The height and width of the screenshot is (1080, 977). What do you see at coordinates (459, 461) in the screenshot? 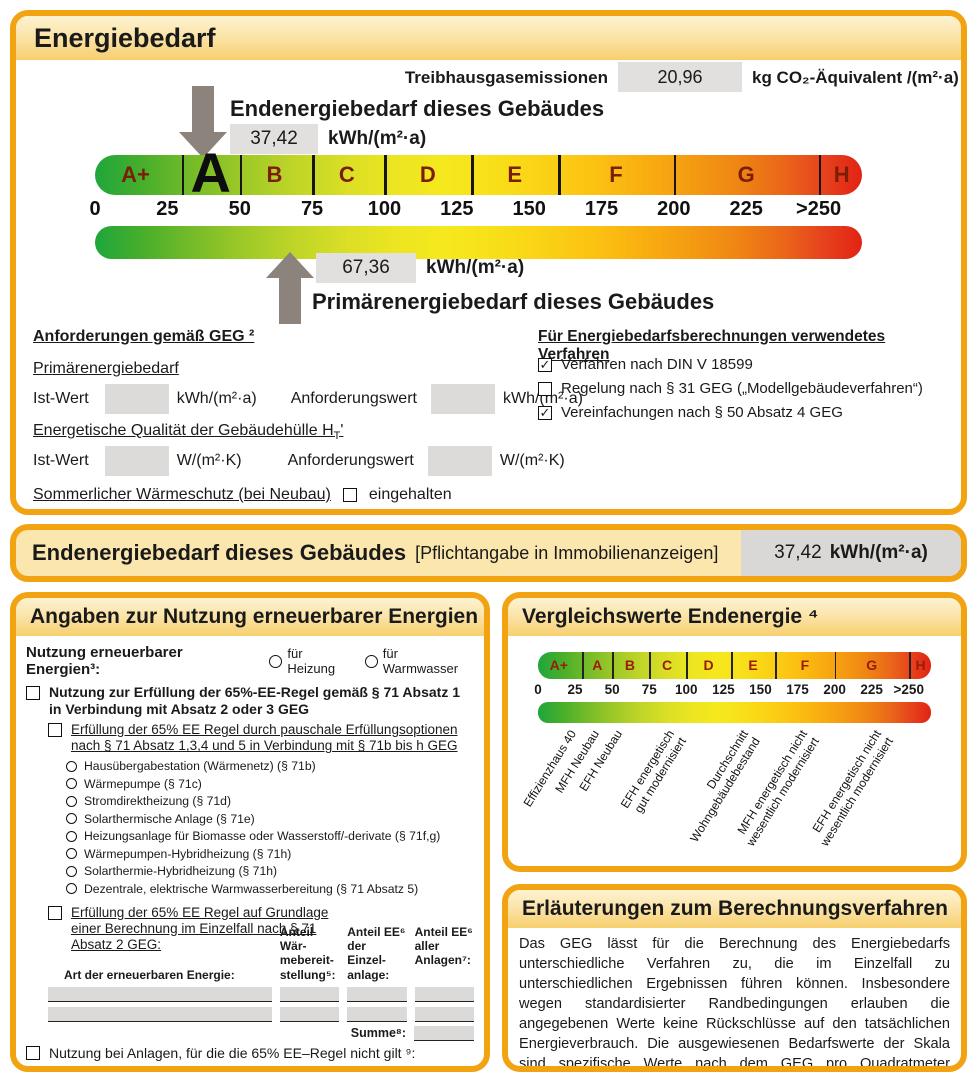
I see `huelle-anf-input` at bounding box center [459, 461].